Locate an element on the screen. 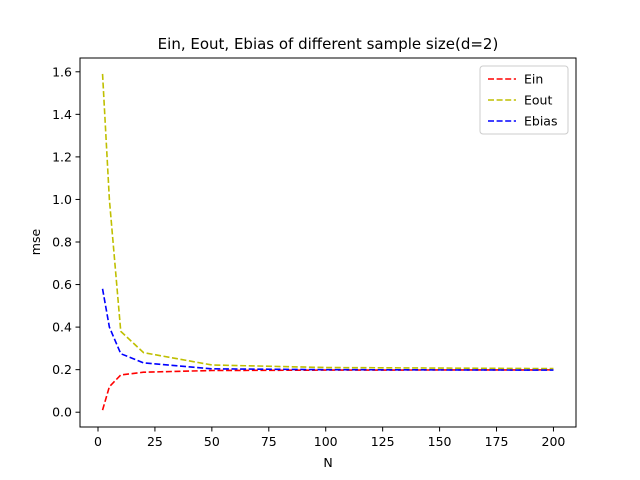  legend-label-eout: Eout is located at coordinates (538, 100).